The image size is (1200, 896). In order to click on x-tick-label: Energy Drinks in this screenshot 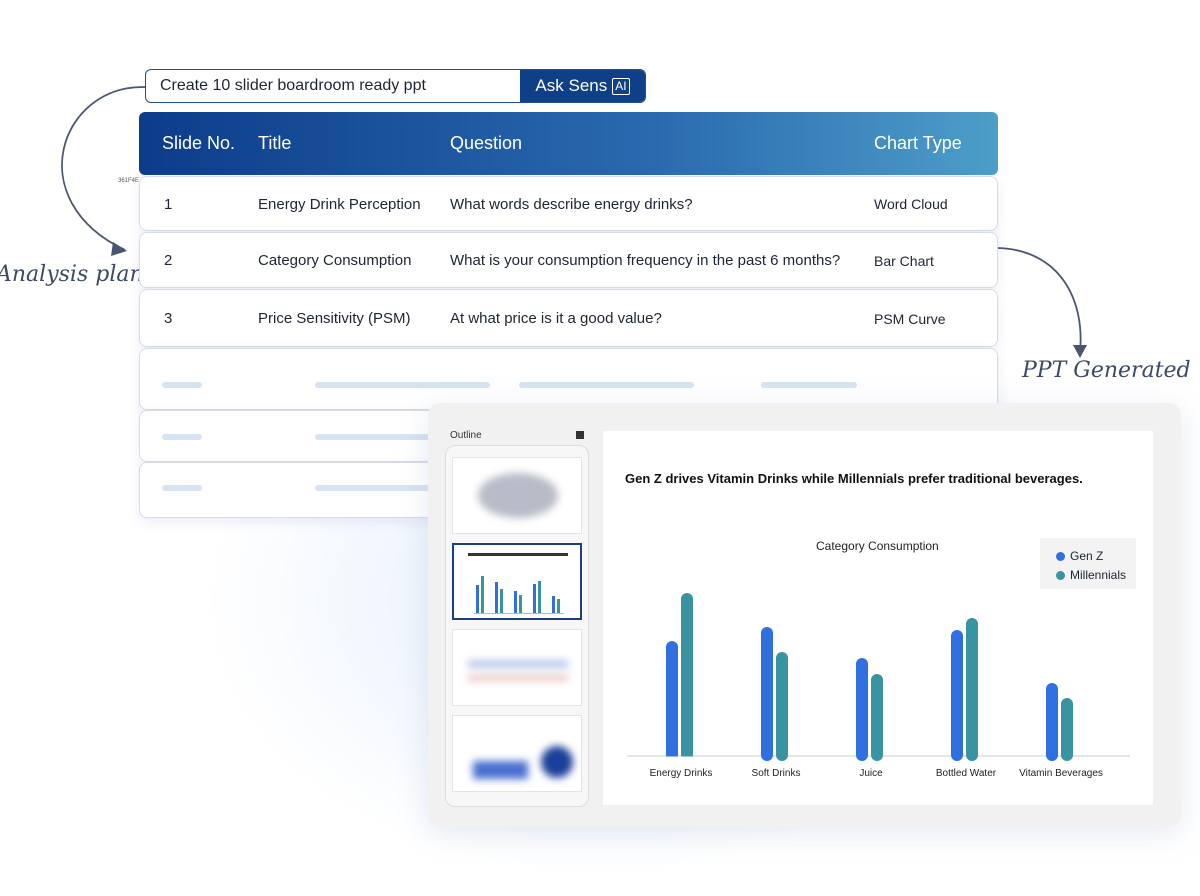, I will do `click(681, 773)`.